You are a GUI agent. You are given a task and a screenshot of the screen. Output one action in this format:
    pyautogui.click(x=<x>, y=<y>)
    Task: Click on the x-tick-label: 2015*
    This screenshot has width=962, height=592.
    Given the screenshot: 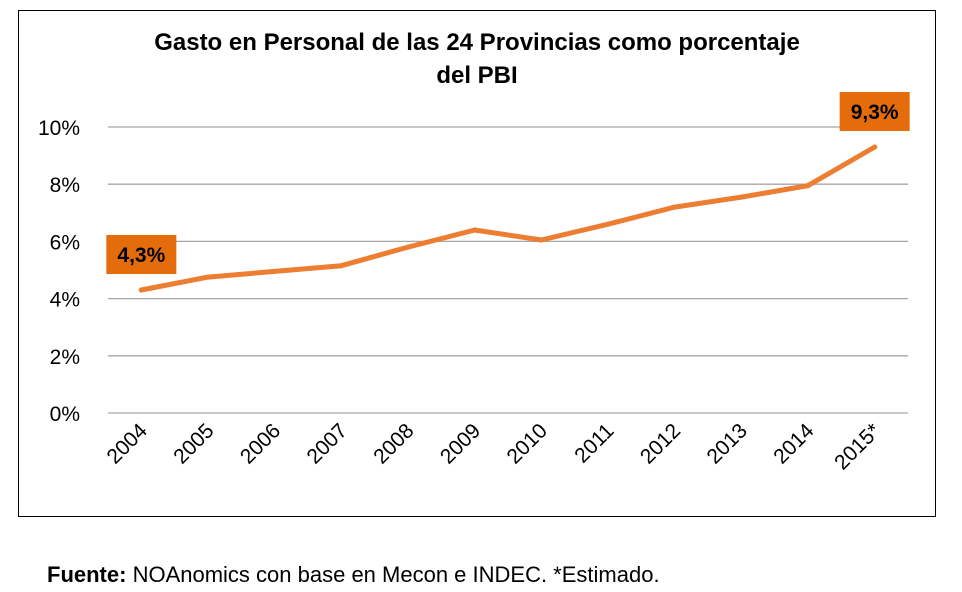 What is the action you would take?
    pyautogui.click(x=857, y=446)
    